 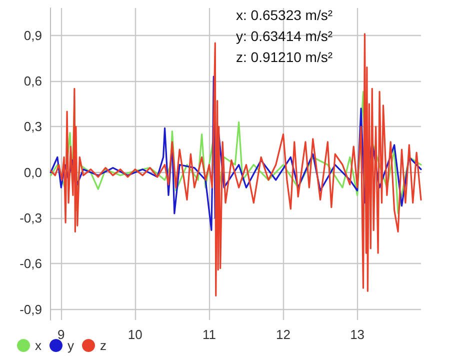 I want to click on y-tick-label: 0,0, so click(x=33, y=172).